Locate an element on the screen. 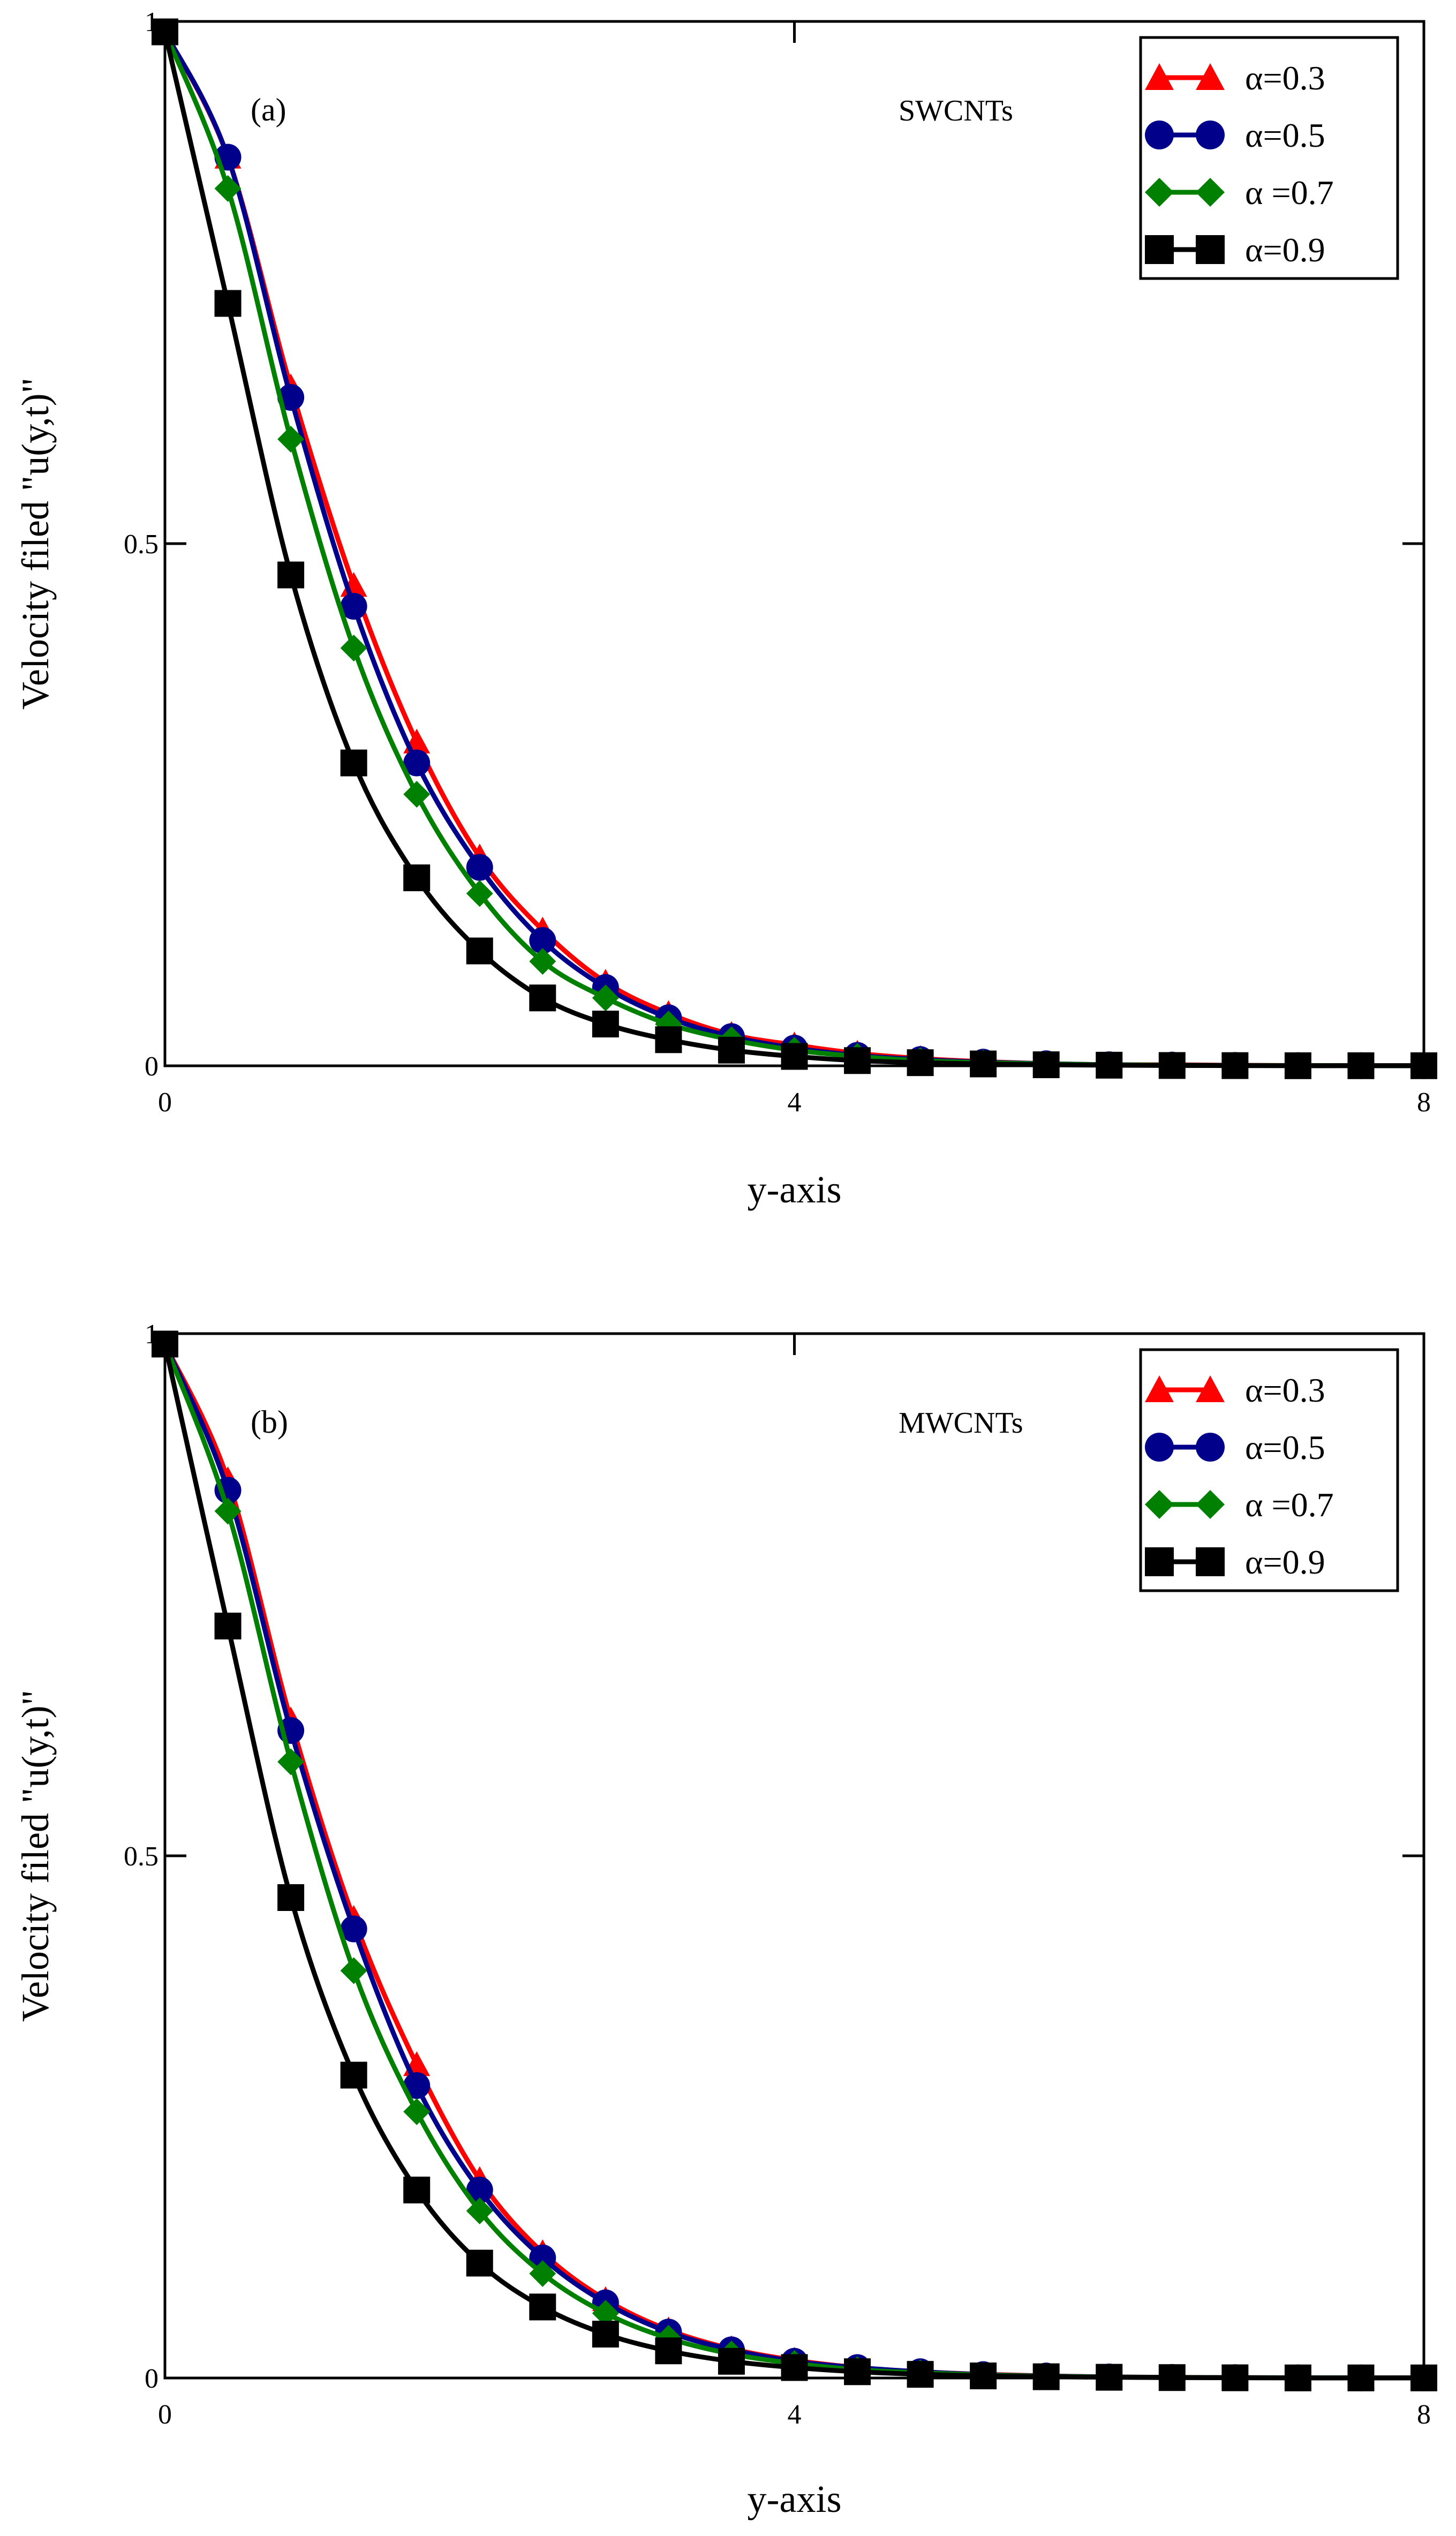 This screenshot has height=2536, width=1456. panel-label: (b) is located at coordinates (269, 1422).